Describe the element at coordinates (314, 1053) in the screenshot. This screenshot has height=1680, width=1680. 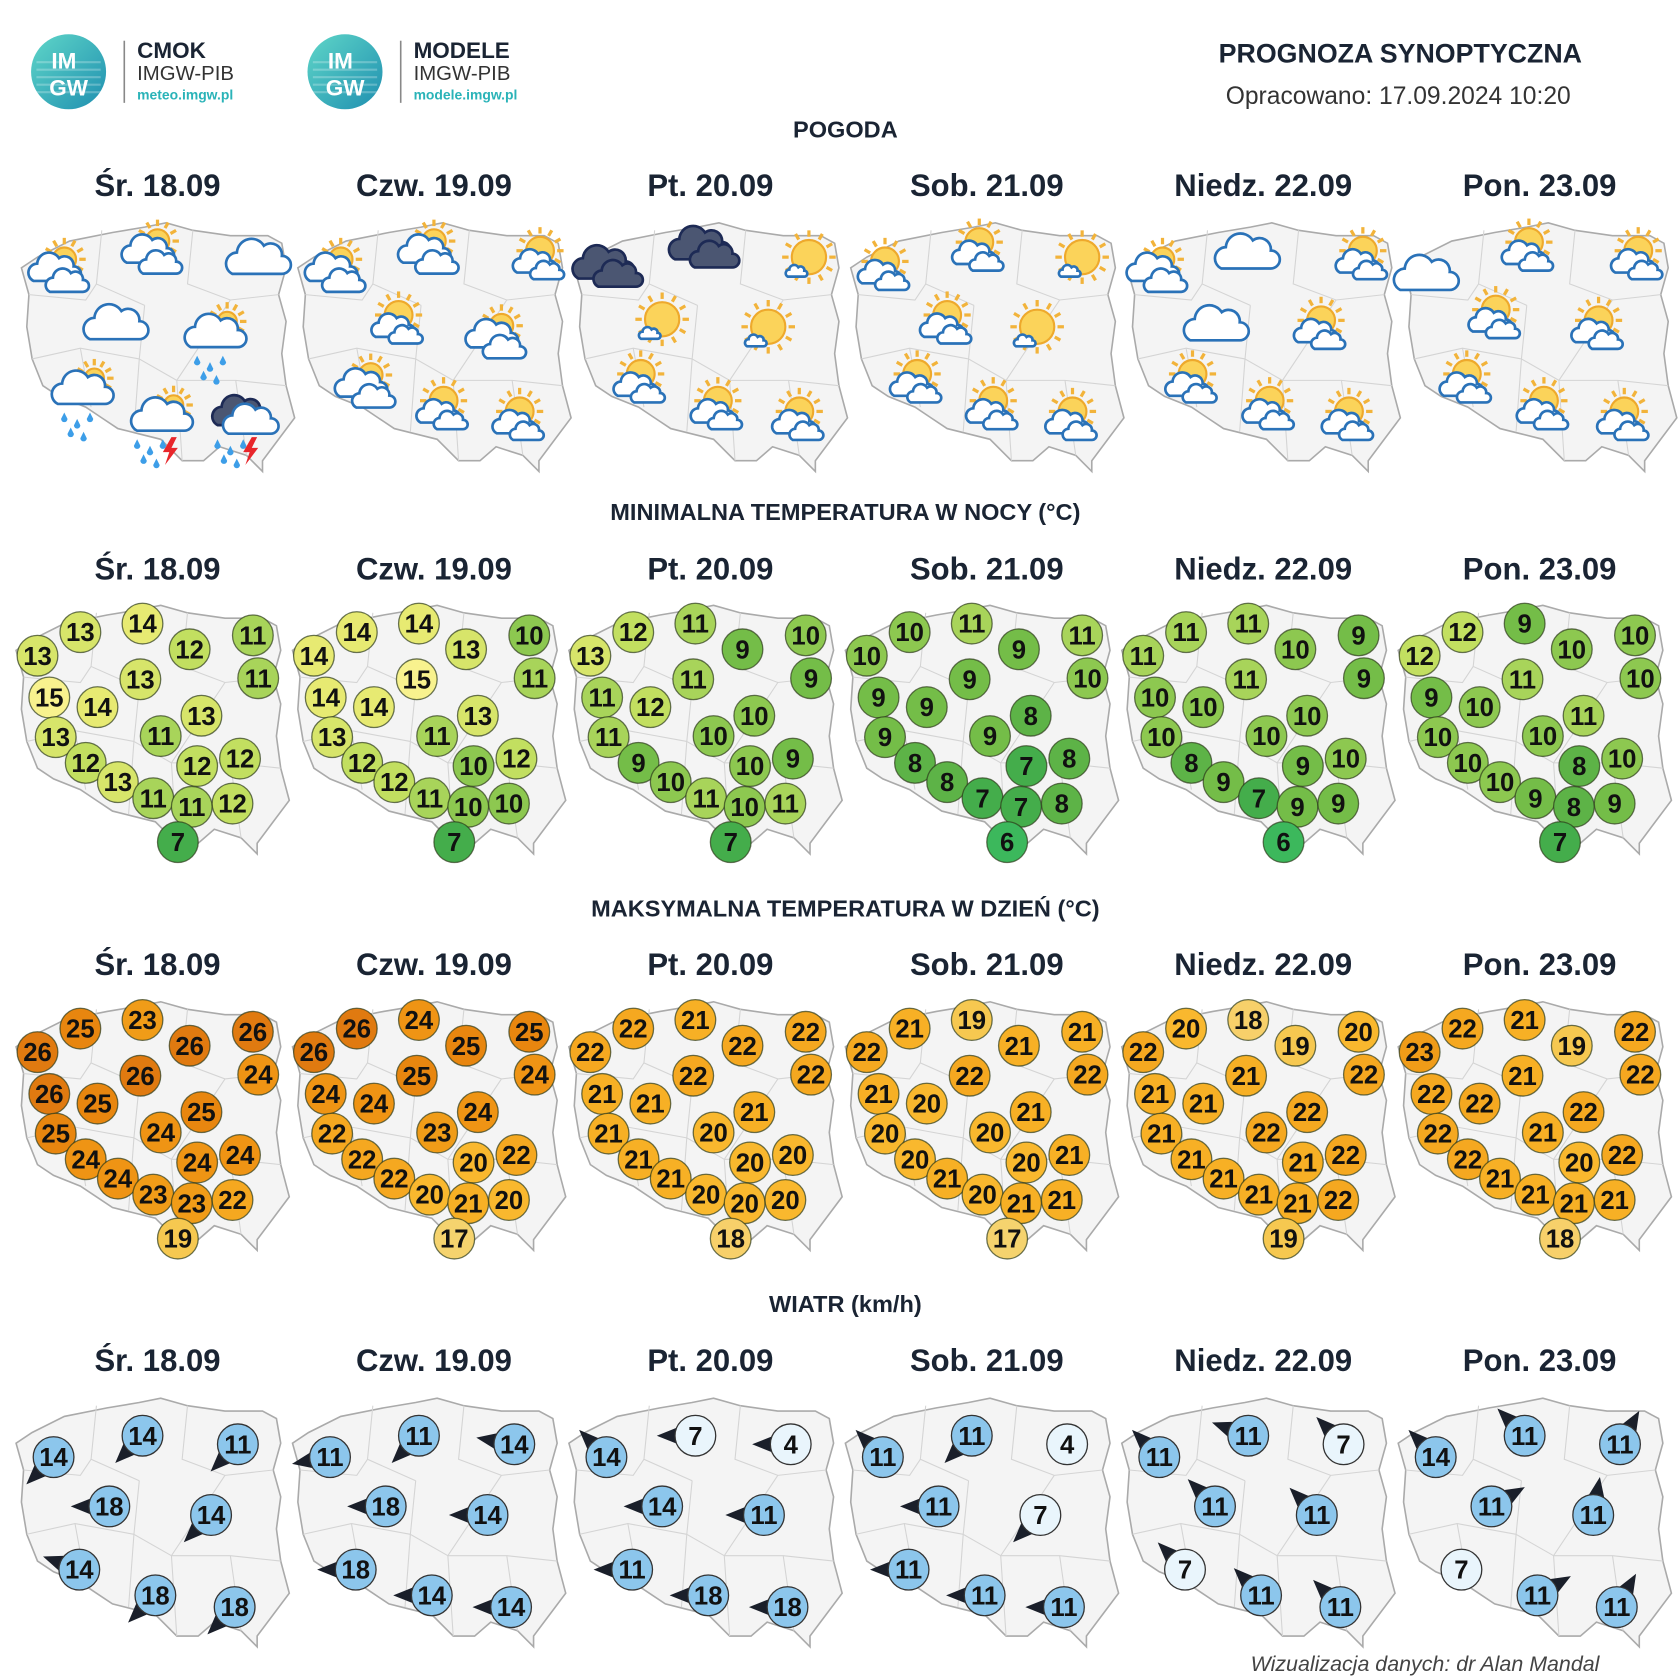
I see `temp-label: 26` at that location.